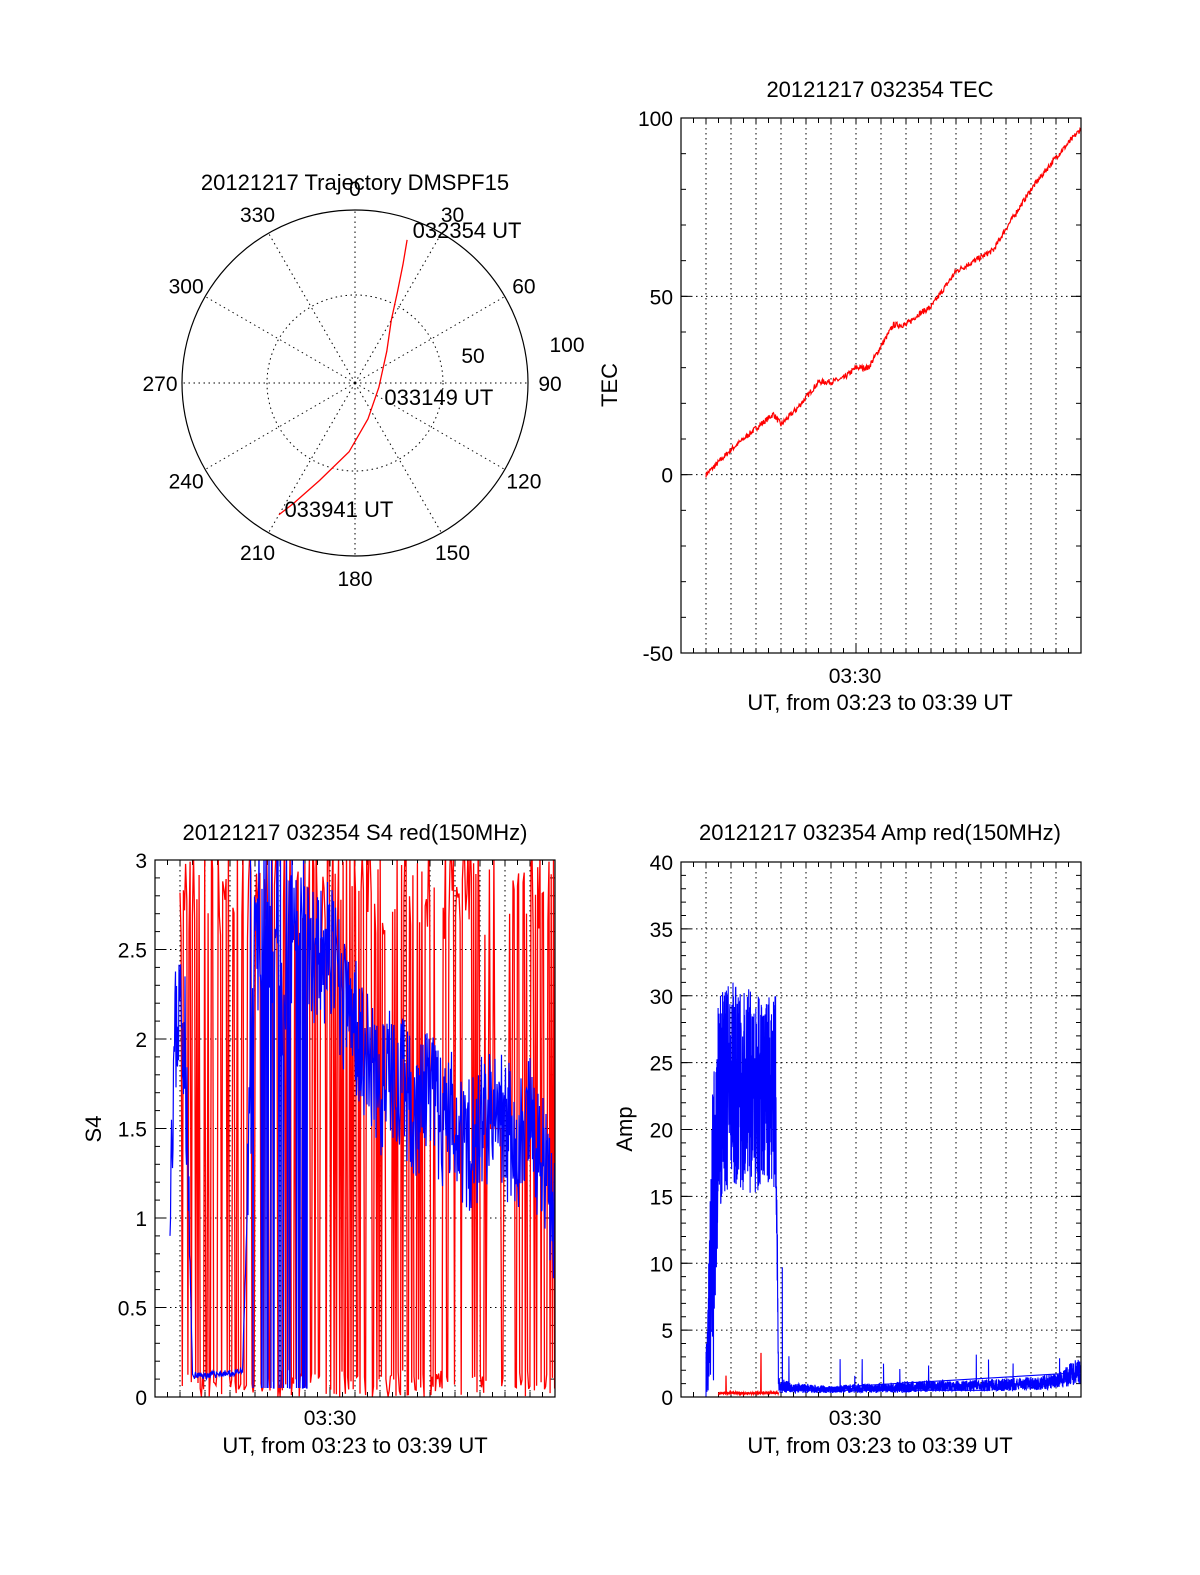 This screenshot has height=1575, width=1200. I want to click on polar-grid, so click(355, 383).